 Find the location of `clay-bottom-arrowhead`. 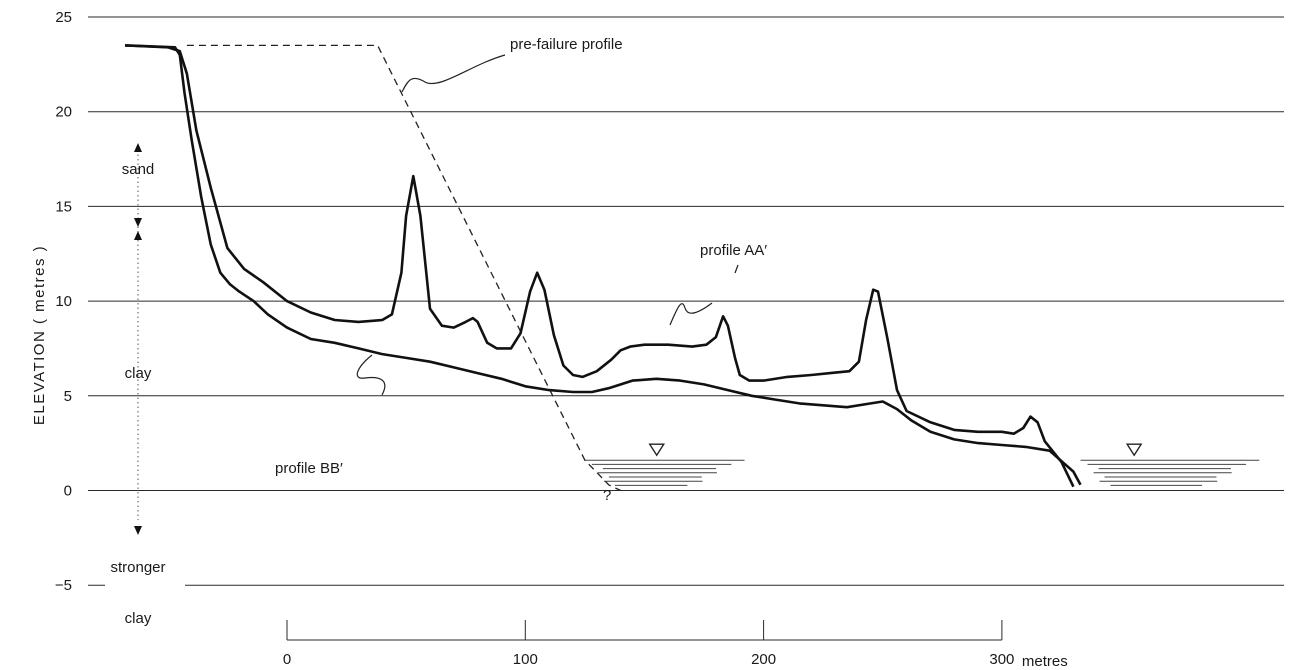

clay-bottom-arrowhead is located at coordinates (138, 530).